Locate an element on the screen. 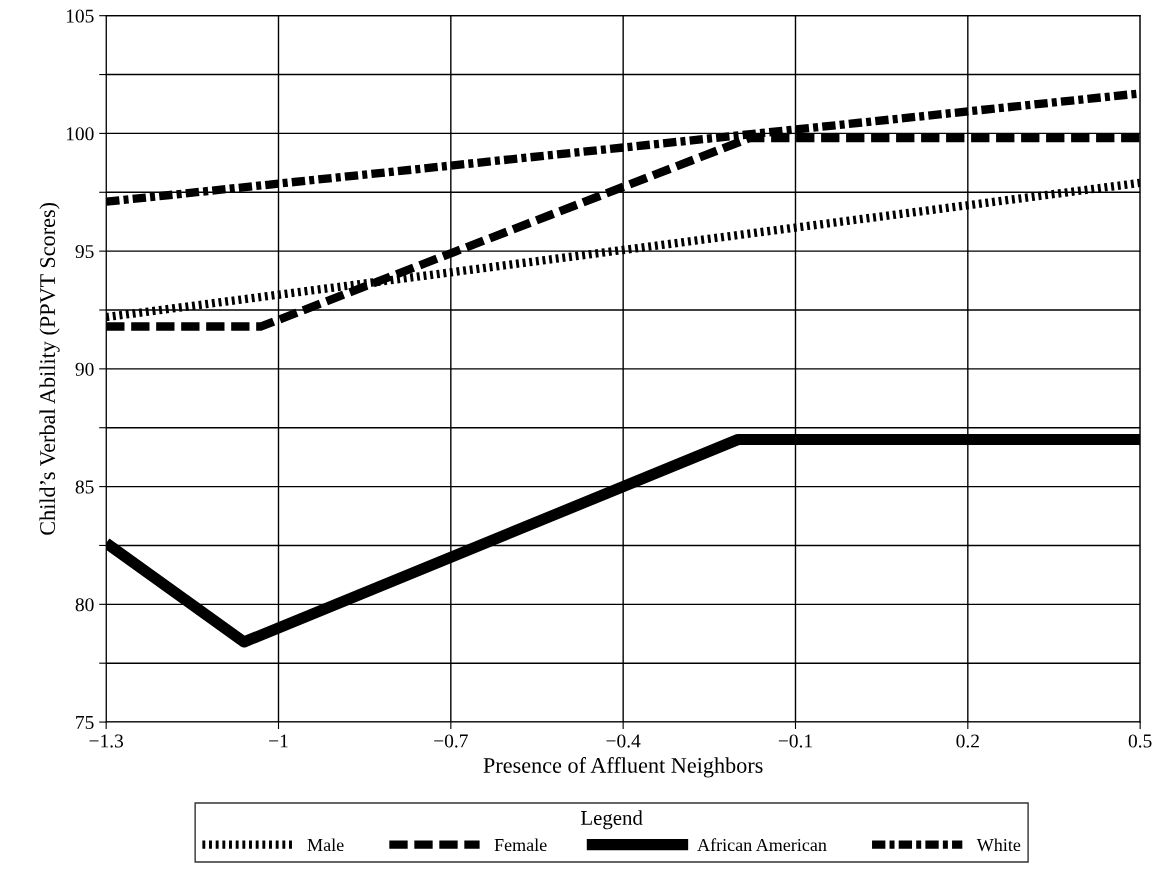 The width and height of the screenshot is (1154, 871). y-tick-label: 90 is located at coordinates (84, 369).